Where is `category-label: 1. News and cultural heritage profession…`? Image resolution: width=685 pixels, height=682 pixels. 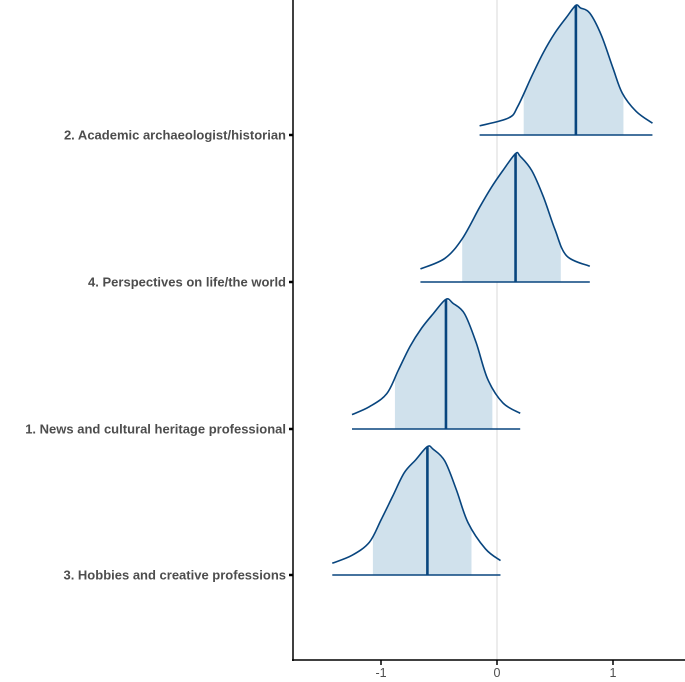
category-label: 1. News and cultural heritage profession… is located at coordinates (155, 429).